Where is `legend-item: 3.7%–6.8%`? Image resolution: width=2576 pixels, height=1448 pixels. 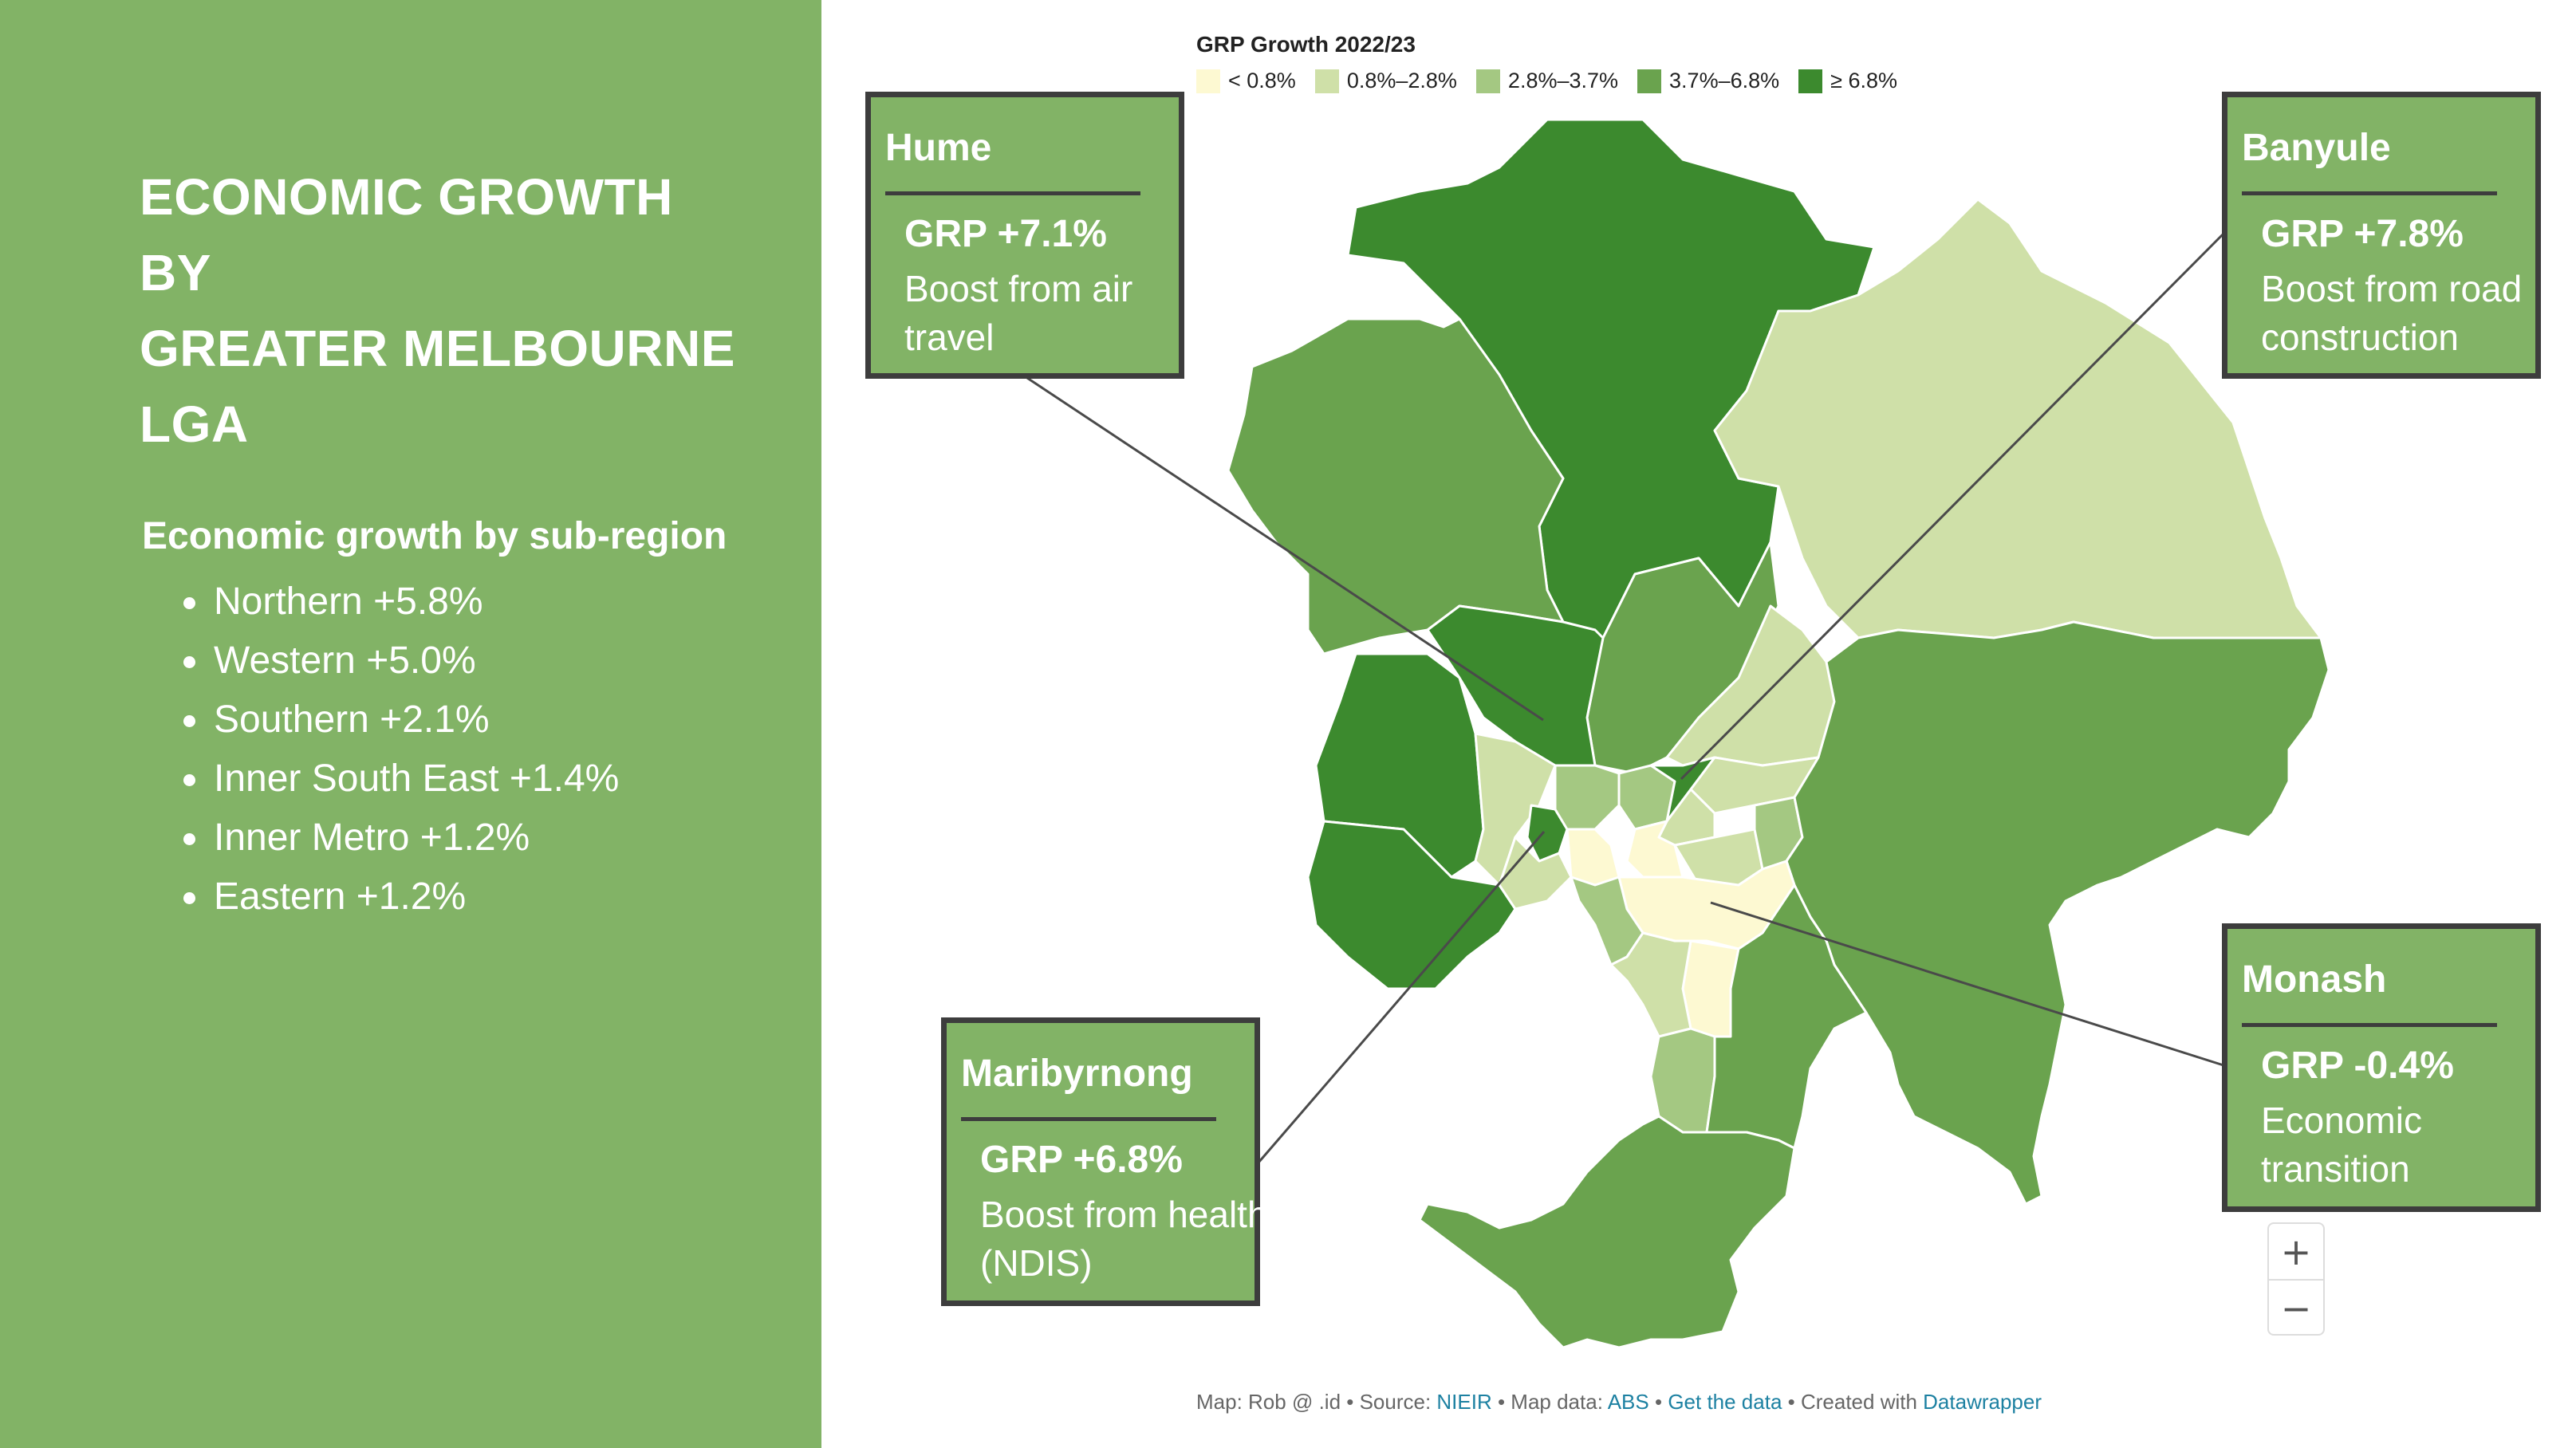
legend-item: 3.7%–6.8% is located at coordinates (1708, 81).